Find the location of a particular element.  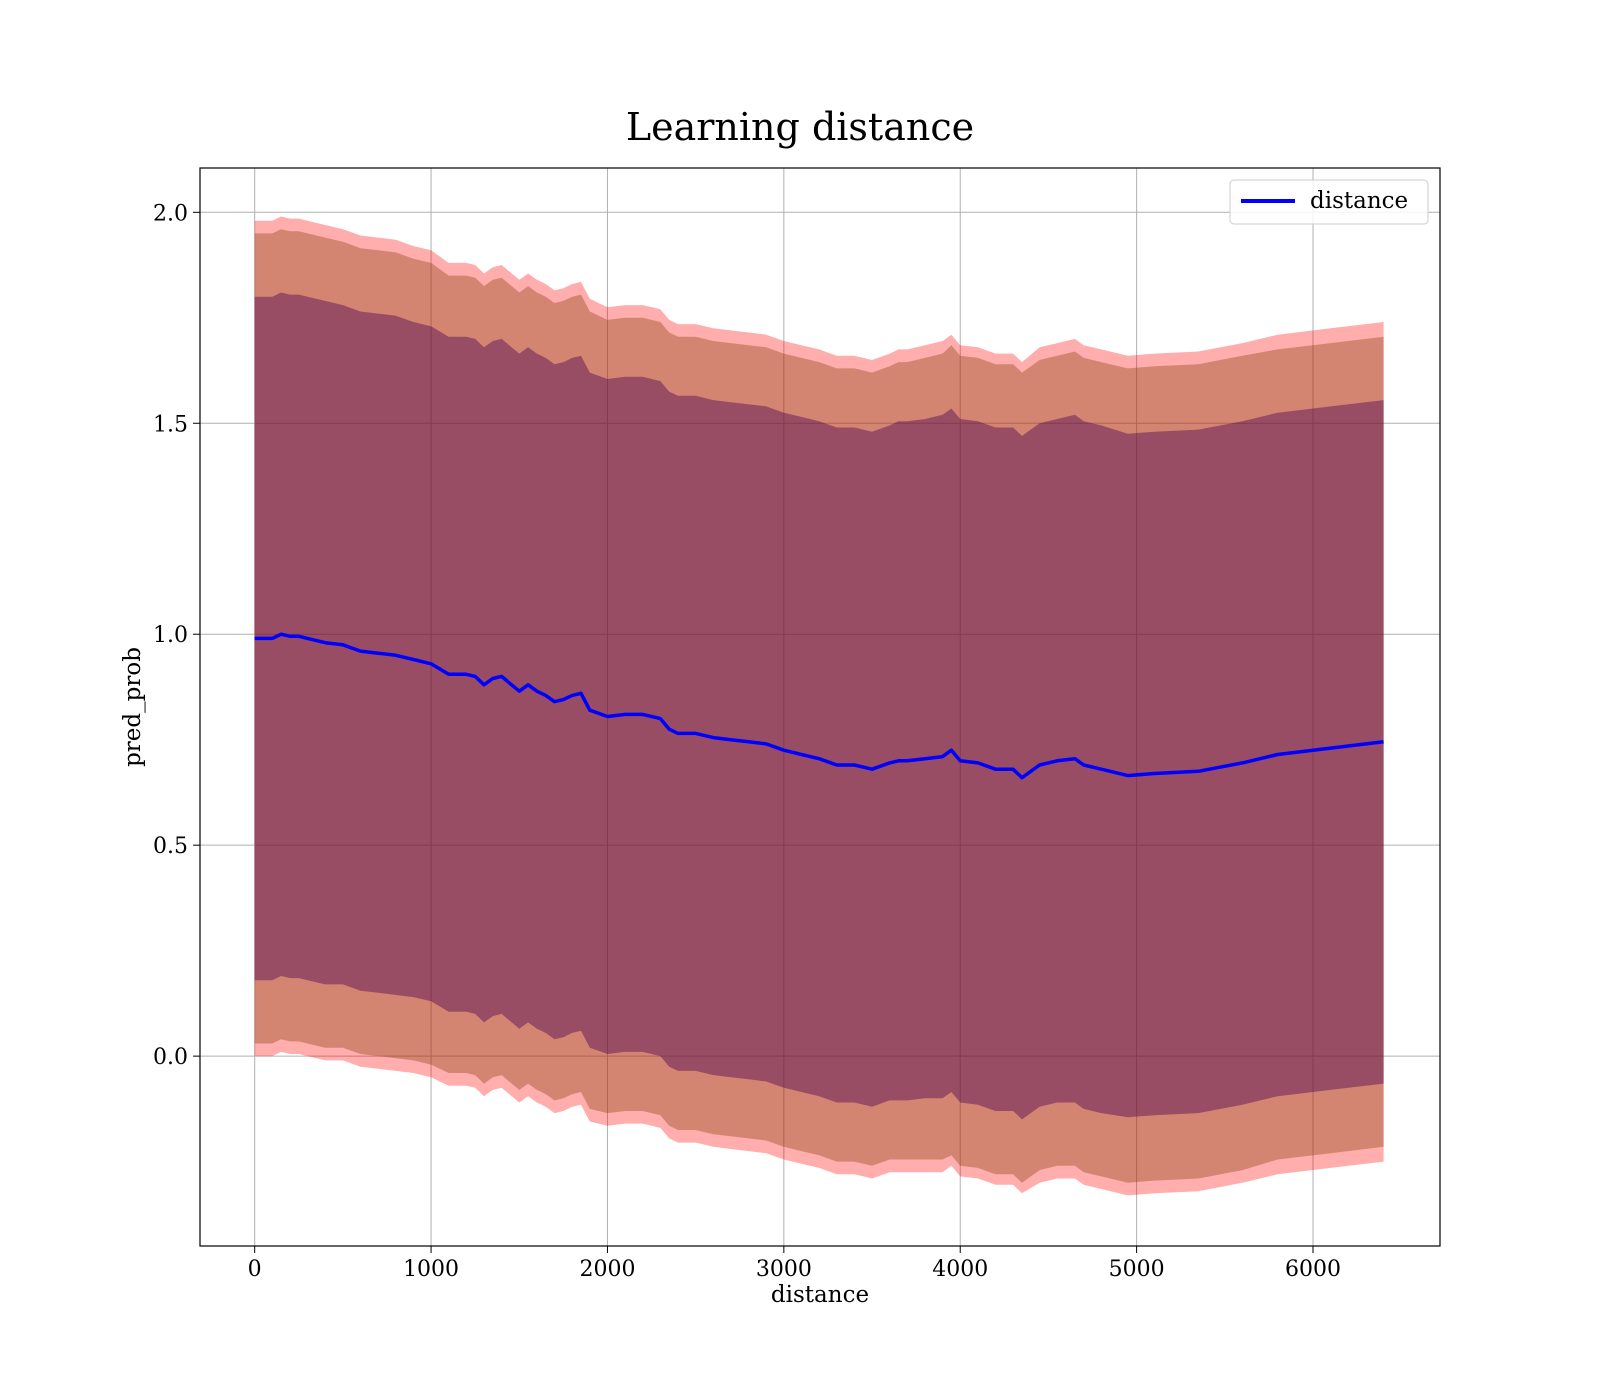

x-tick-label: 5000 is located at coordinates (1137, 1269).